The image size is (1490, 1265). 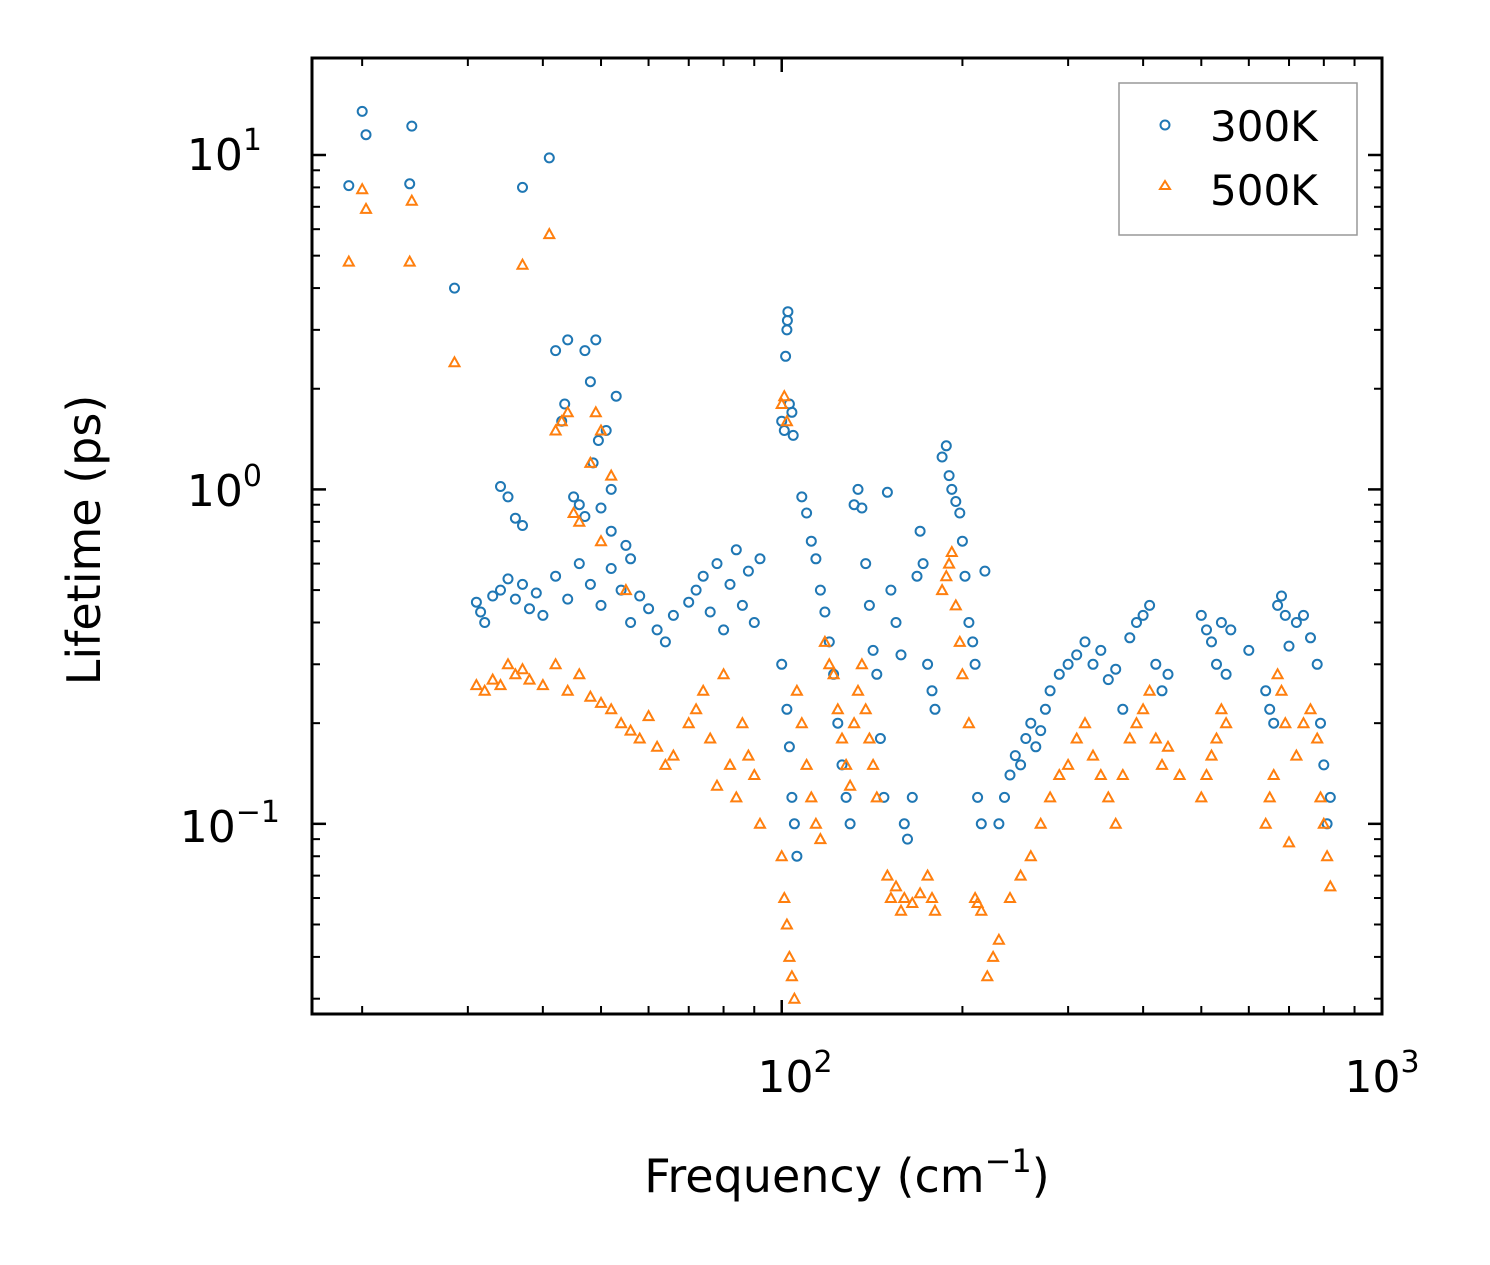 What do you see at coordinates (84, 540) in the screenshot?
I see `y-axis-label: Lifetime (ps)` at bounding box center [84, 540].